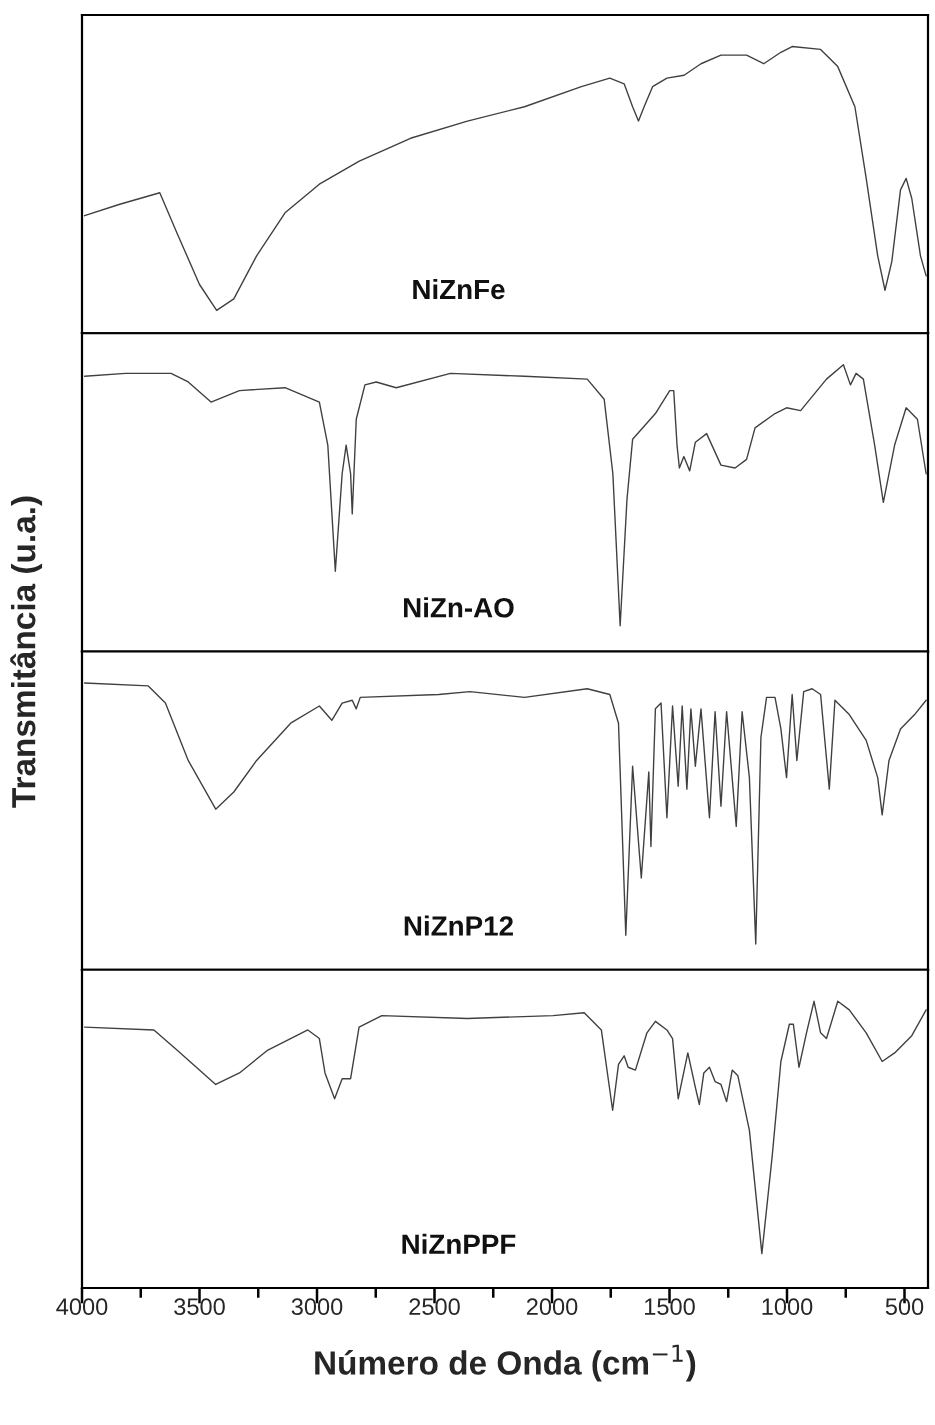 The height and width of the screenshot is (1425, 935). What do you see at coordinates (199, 1307) in the screenshot?
I see `x-tick-label: 3500` at bounding box center [199, 1307].